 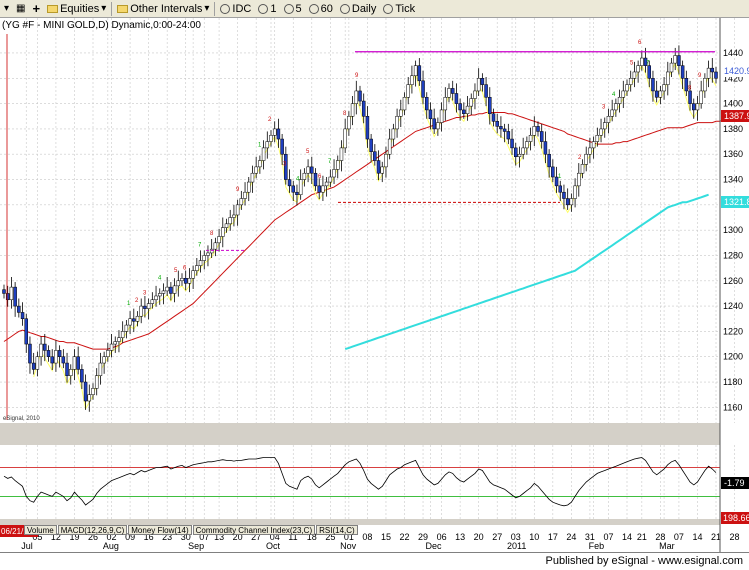 What do you see at coordinates (40, 530) in the screenshot?
I see `indicator-tab: Volume` at bounding box center [40, 530].